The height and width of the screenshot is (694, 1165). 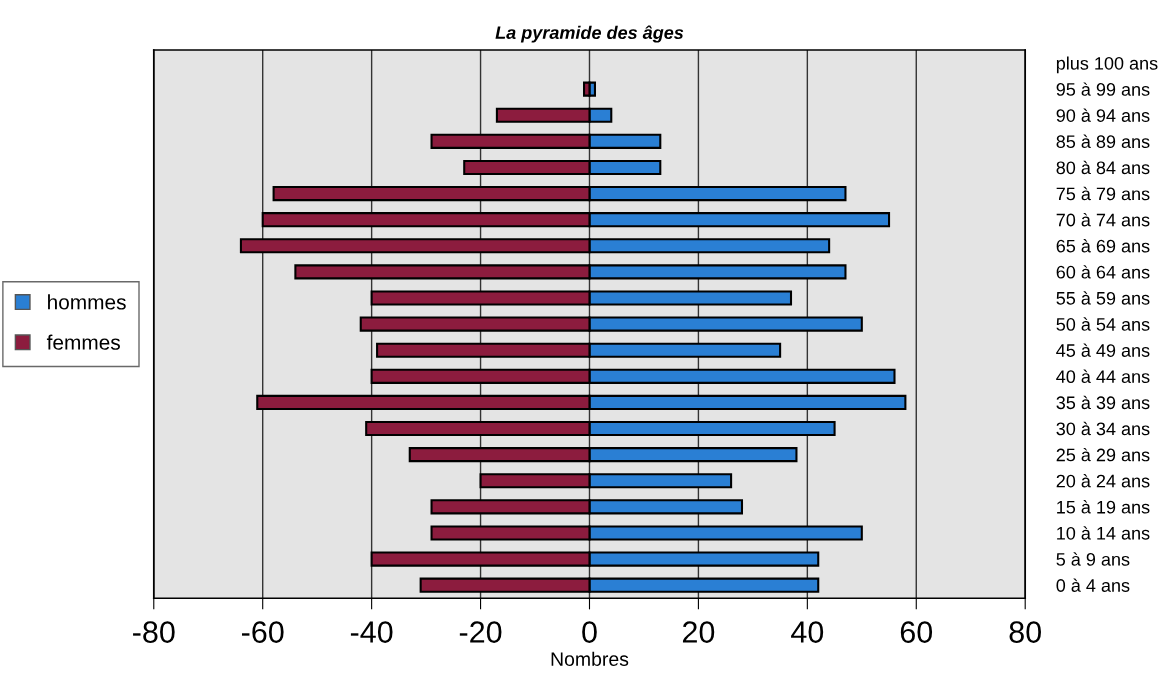 I want to click on y-tick-label: 60 à 64 ans, so click(x=1103, y=272).